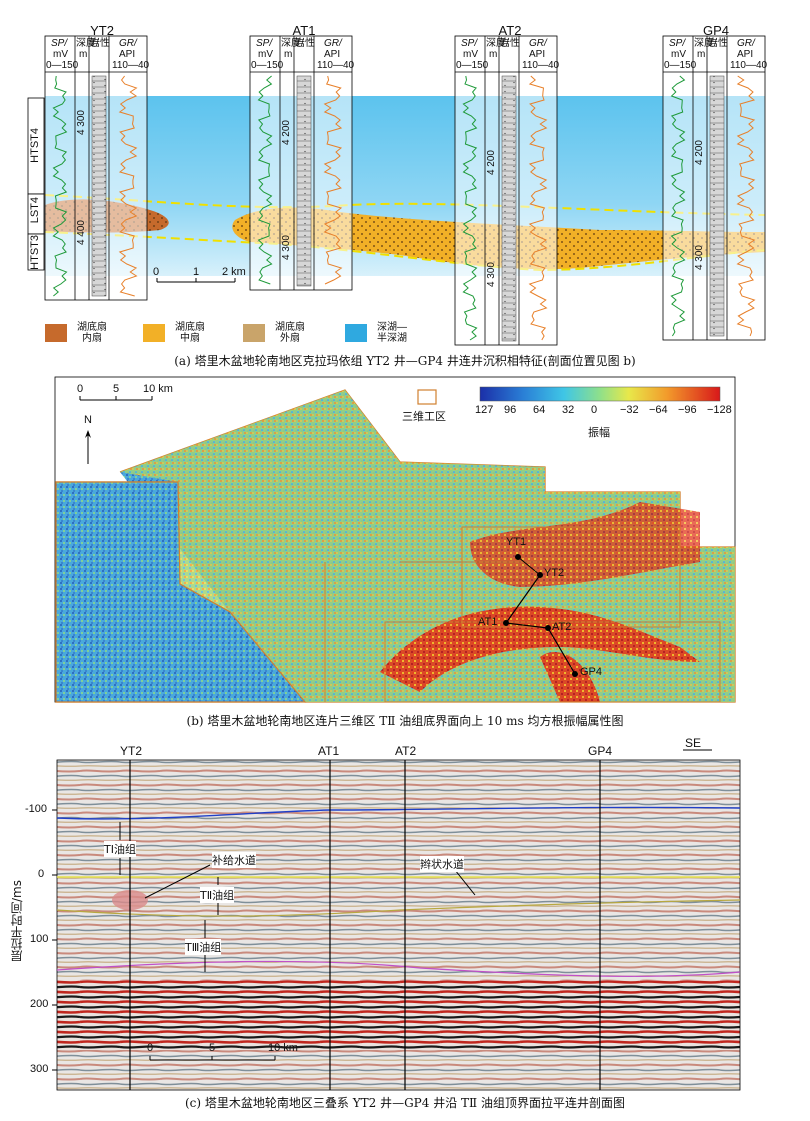  What do you see at coordinates (131, 751) in the screenshot?
I see `section-well-yt2: YT2` at bounding box center [131, 751].